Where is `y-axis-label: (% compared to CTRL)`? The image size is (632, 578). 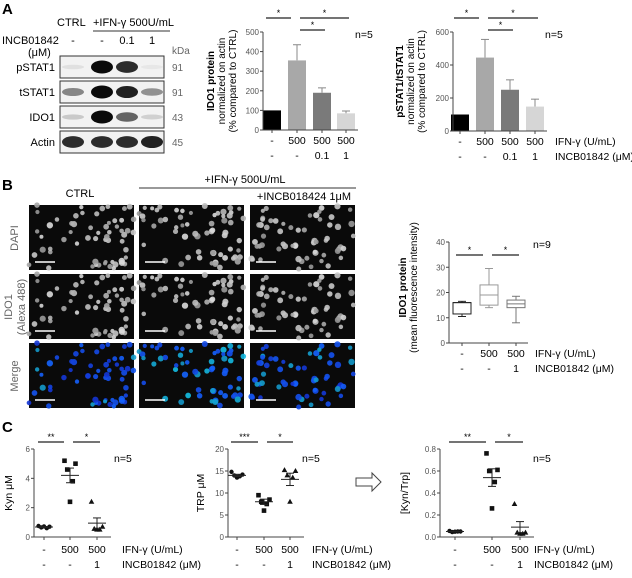
y-axis-label: (% compared to CTRL) is located at coordinates (422, 81).